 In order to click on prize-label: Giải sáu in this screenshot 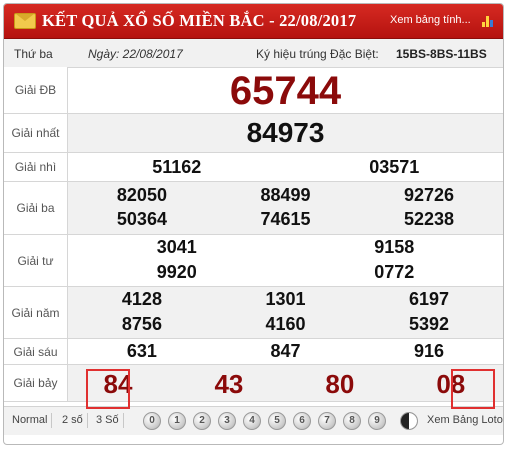, I will do `click(36, 351)`.